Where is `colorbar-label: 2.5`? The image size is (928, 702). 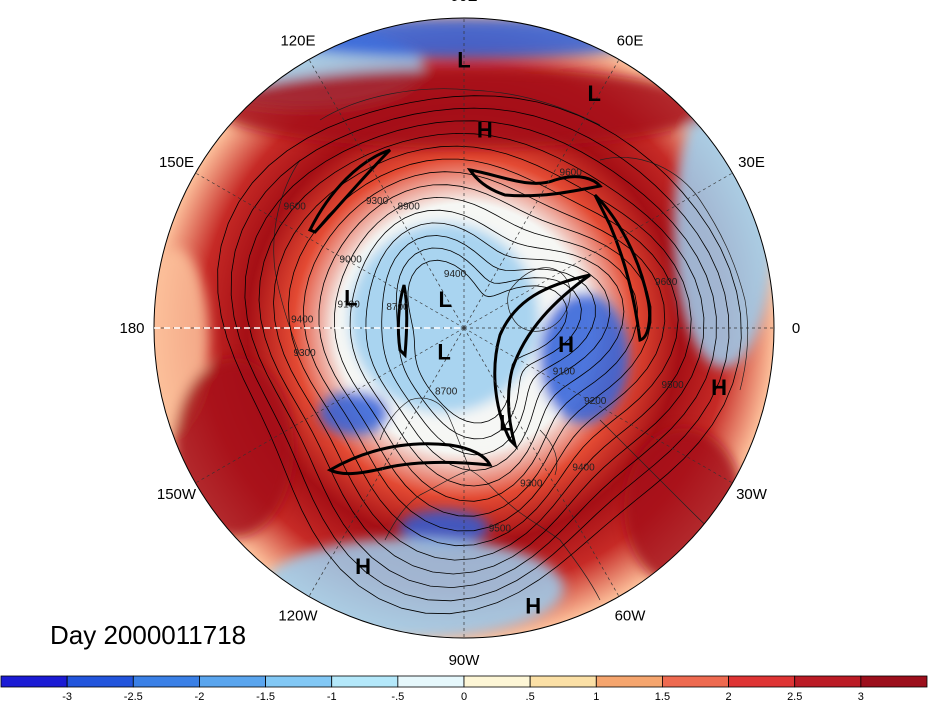 colorbar-label: 2.5 is located at coordinates (794, 696).